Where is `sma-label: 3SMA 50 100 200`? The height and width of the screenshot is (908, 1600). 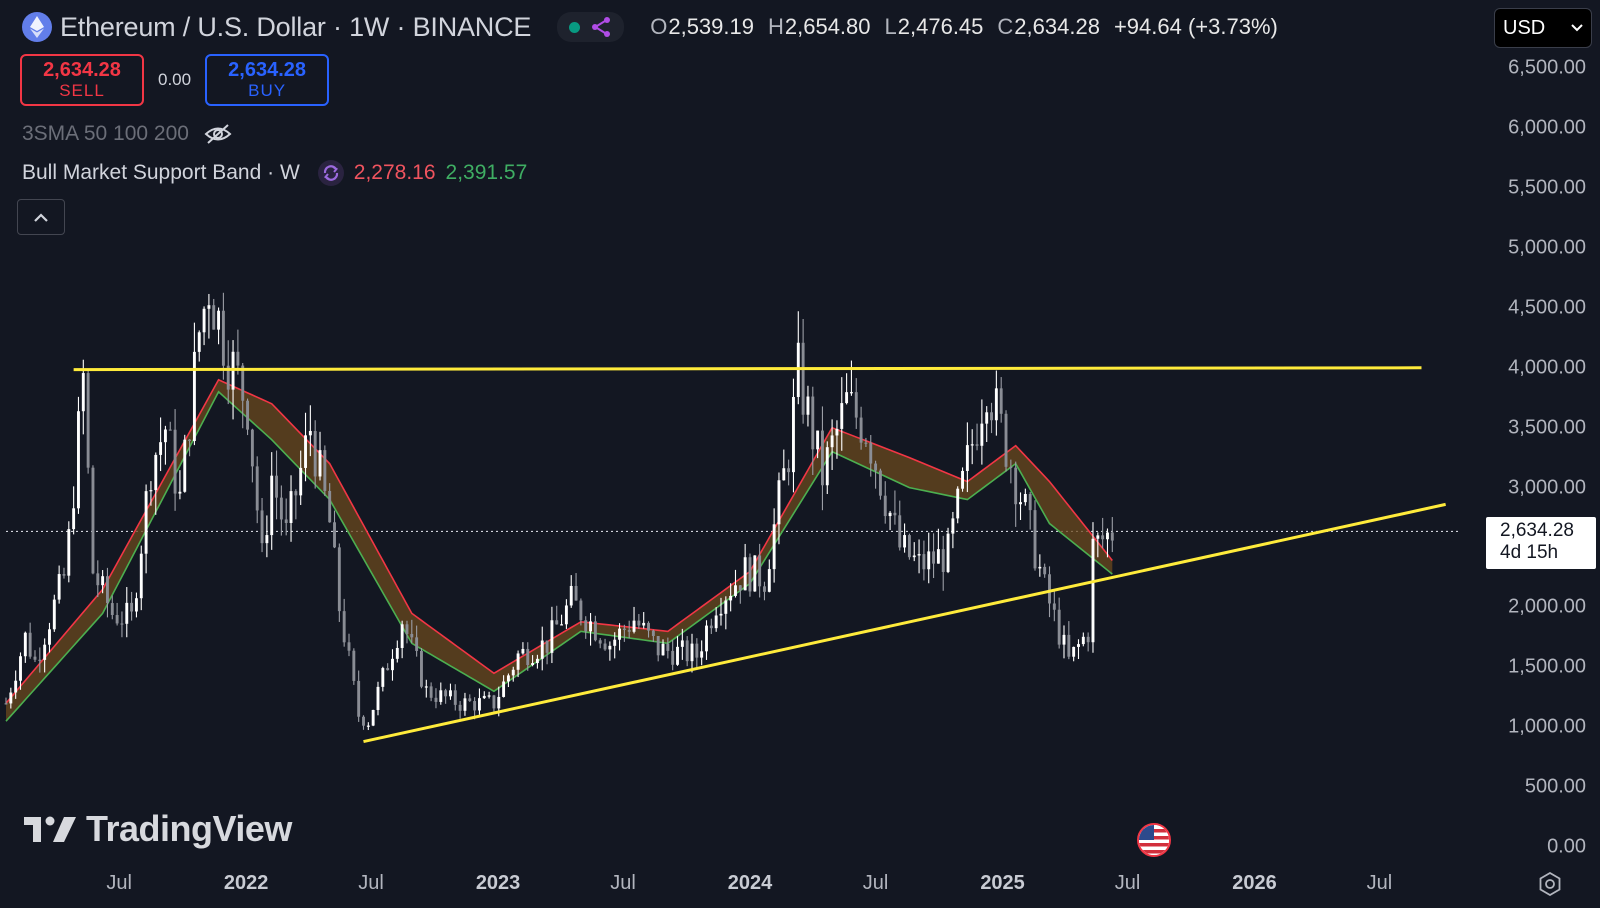
sma-label: 3SMA 50 100 200 is located at coordinates (105, 133).